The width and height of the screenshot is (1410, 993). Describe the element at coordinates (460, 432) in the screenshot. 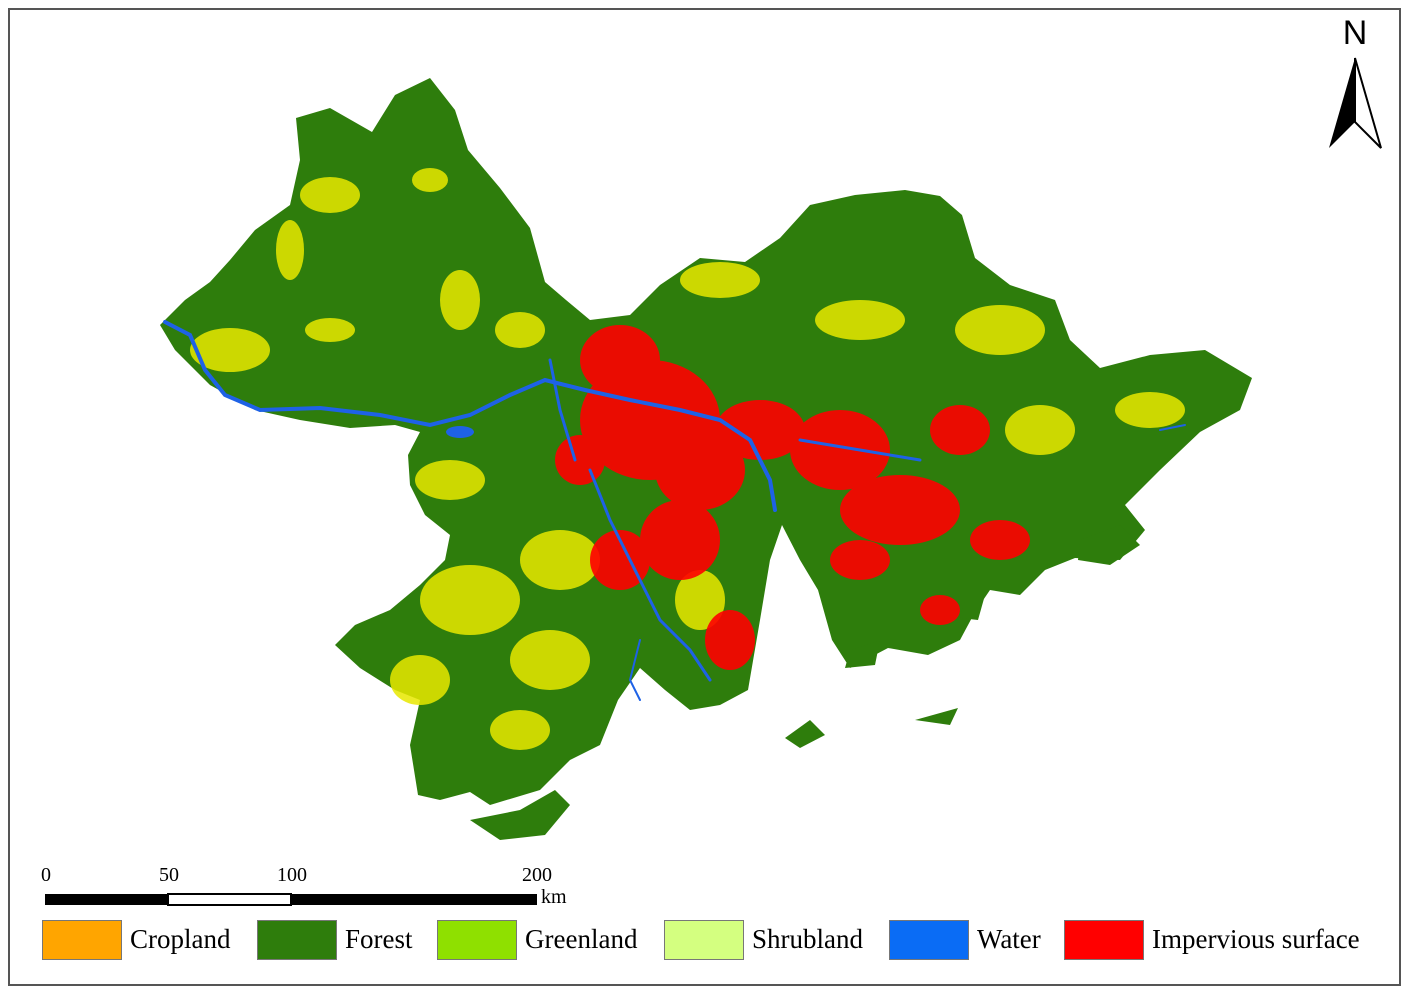

I see `water-reservoir` at that location.